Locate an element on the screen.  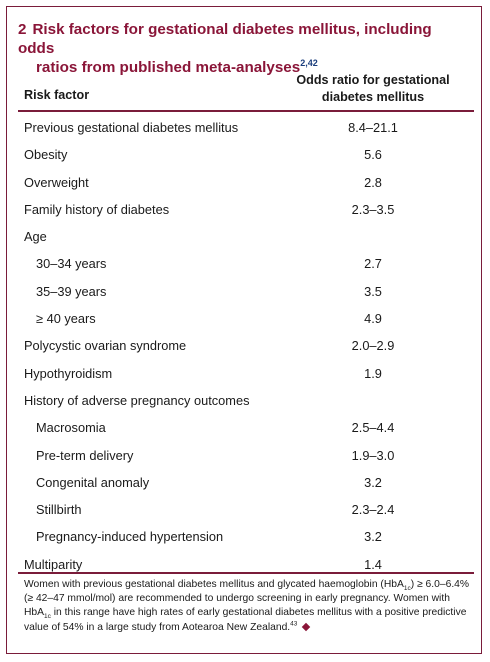
risk-factor-cell: Obesity is located at coordinates (46, 155).